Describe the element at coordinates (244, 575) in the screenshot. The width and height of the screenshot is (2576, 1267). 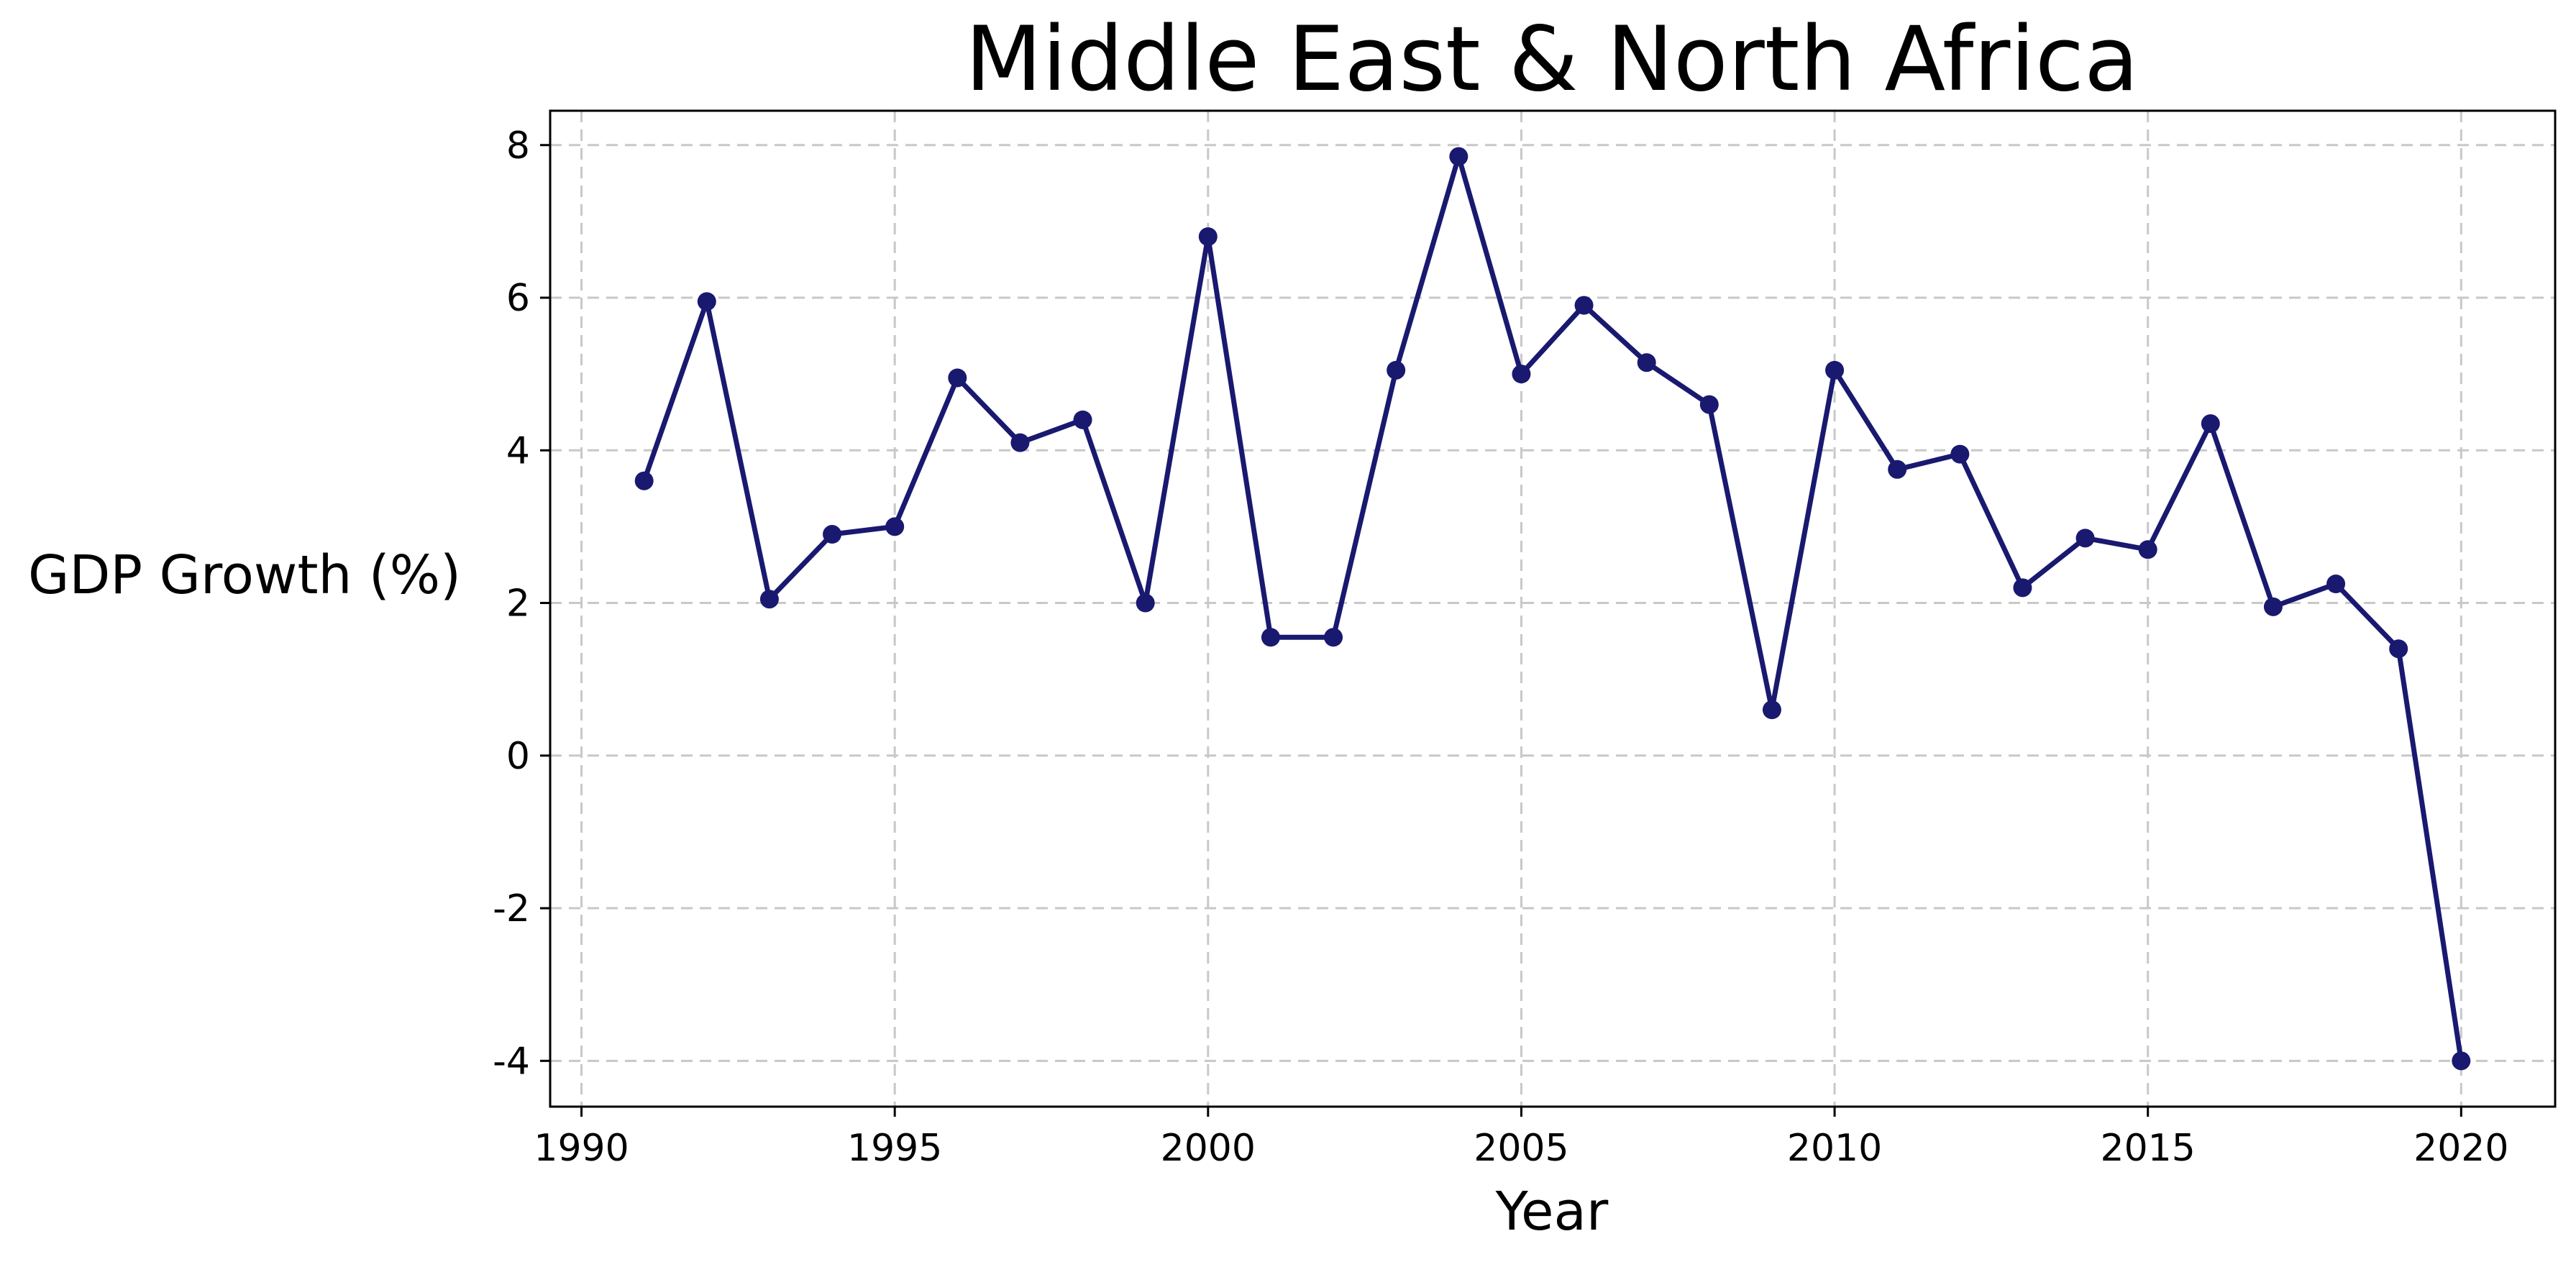
I see `y-axis-label: GDP Growth (%)` at that location.